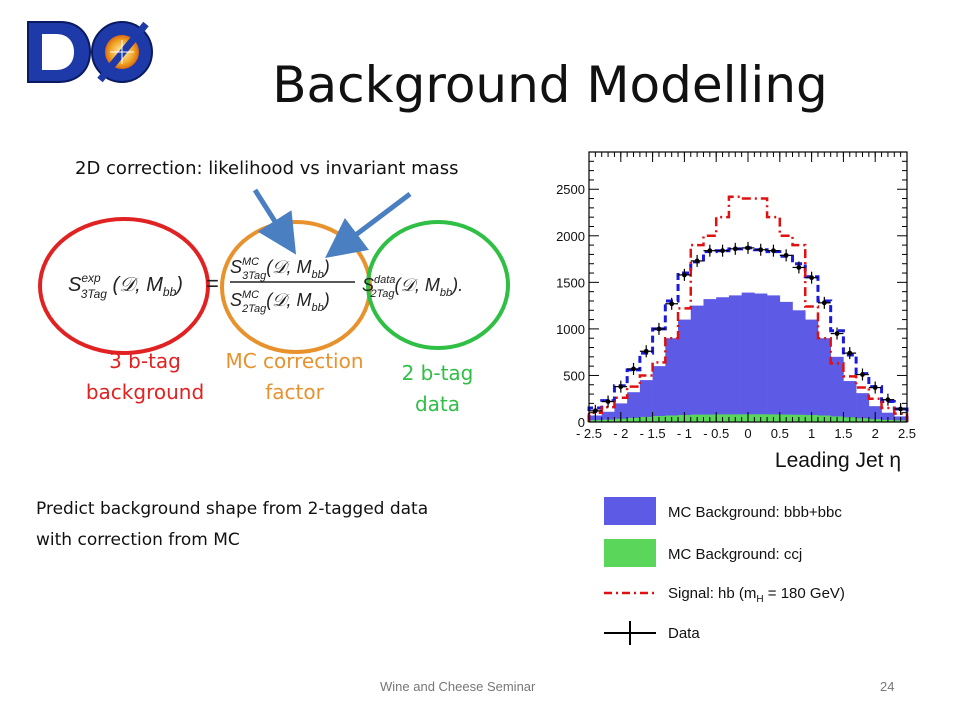  Describe the element at coordinates (570, 329) in the screenshot. I see `y-tick-label: 1000` at that location.